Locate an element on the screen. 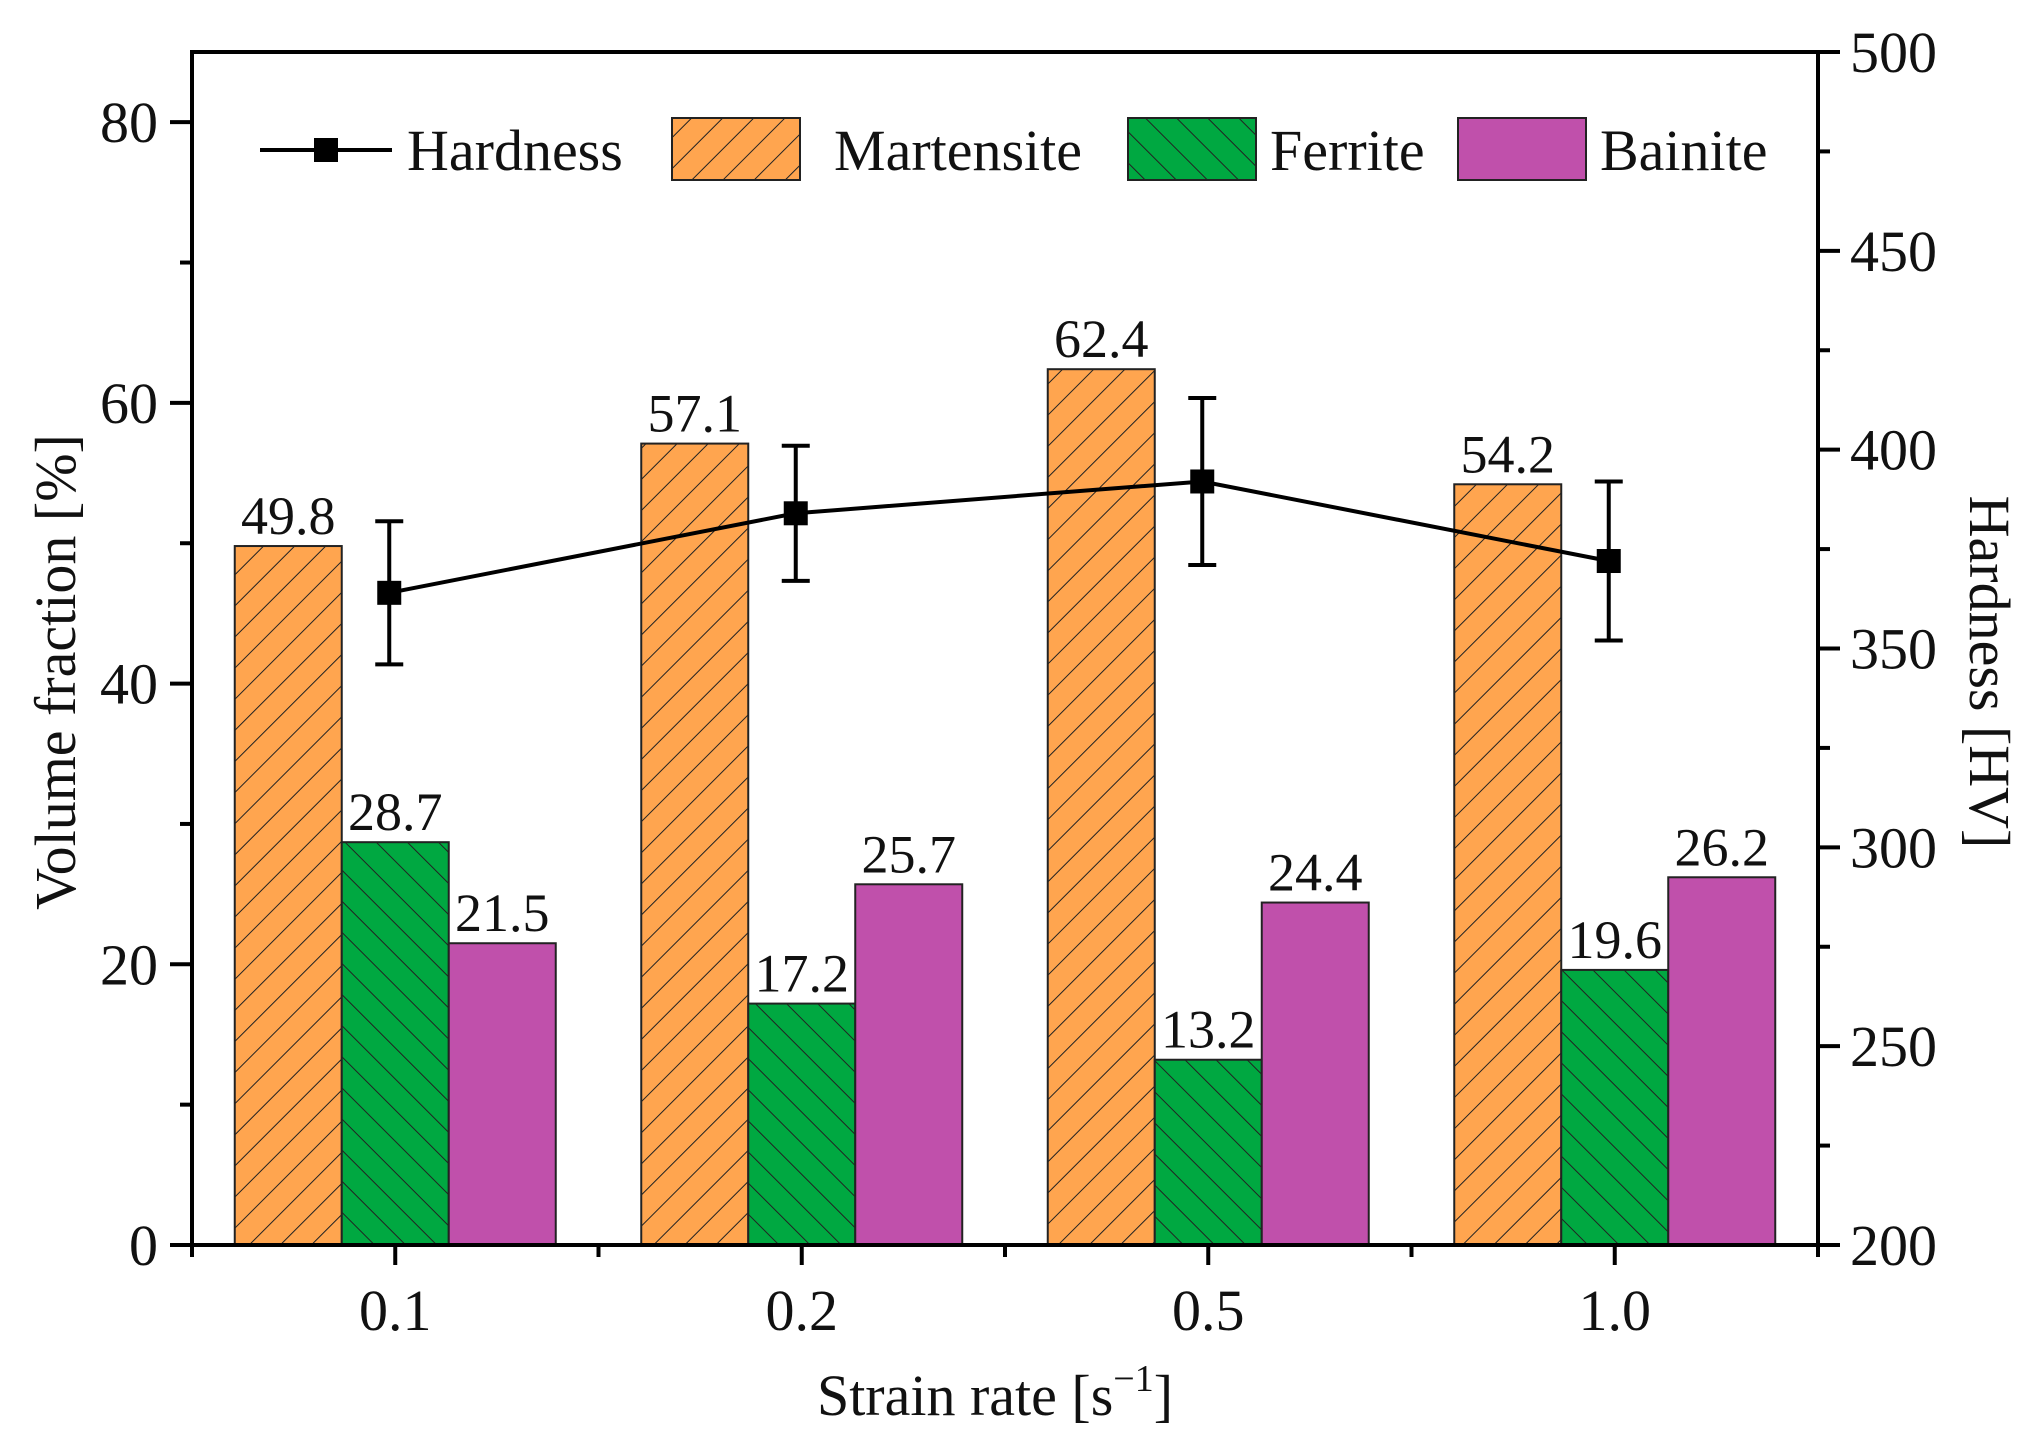 The image size is (2037, 1442). right-tick-label-400: 400 is located at coordinates (1893, 450).